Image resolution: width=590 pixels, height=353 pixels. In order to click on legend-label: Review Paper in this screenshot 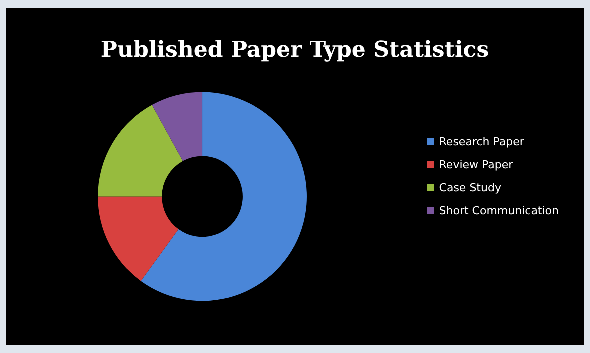, I will do `click(476, 165)`.